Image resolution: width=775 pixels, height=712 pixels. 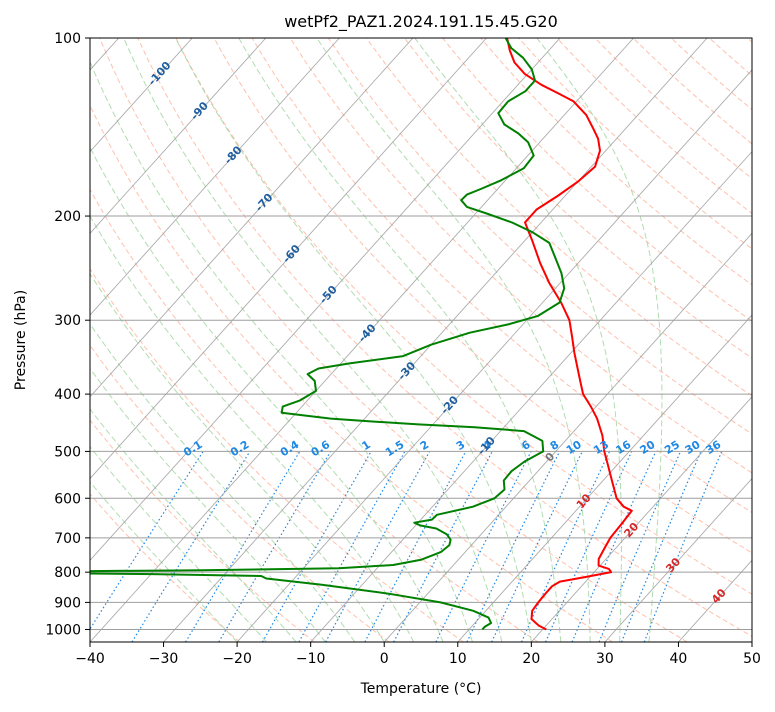 I want to click on x-axis-label: Temperature (°C), so click(x=421, y=689).